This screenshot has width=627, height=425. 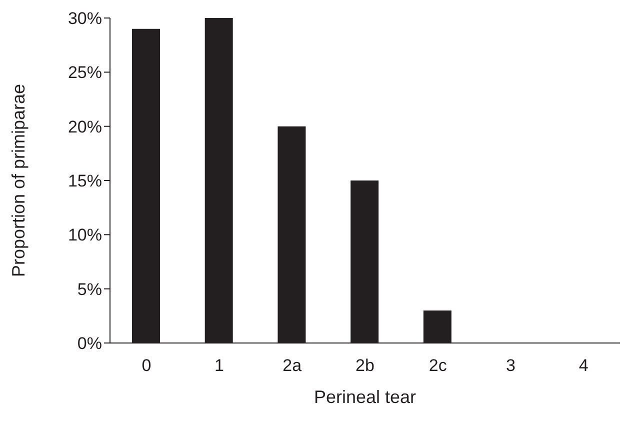 What do you see at coordinates (89, 344) in the screenshot?
I see `y-tick-label: 0%` at bounding box center [89, 344].